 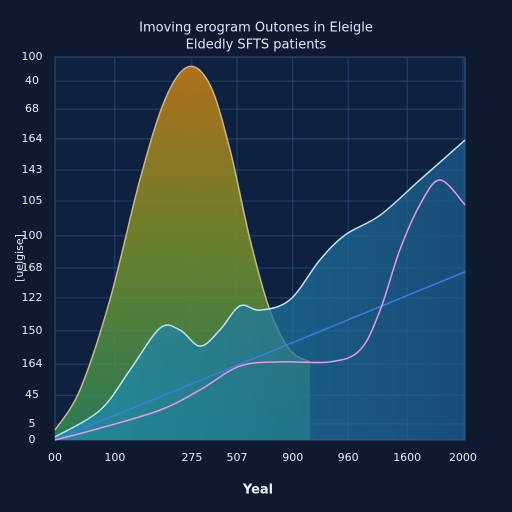 I want to click on x-tick-label: 1600, so click(x=407, y=457).